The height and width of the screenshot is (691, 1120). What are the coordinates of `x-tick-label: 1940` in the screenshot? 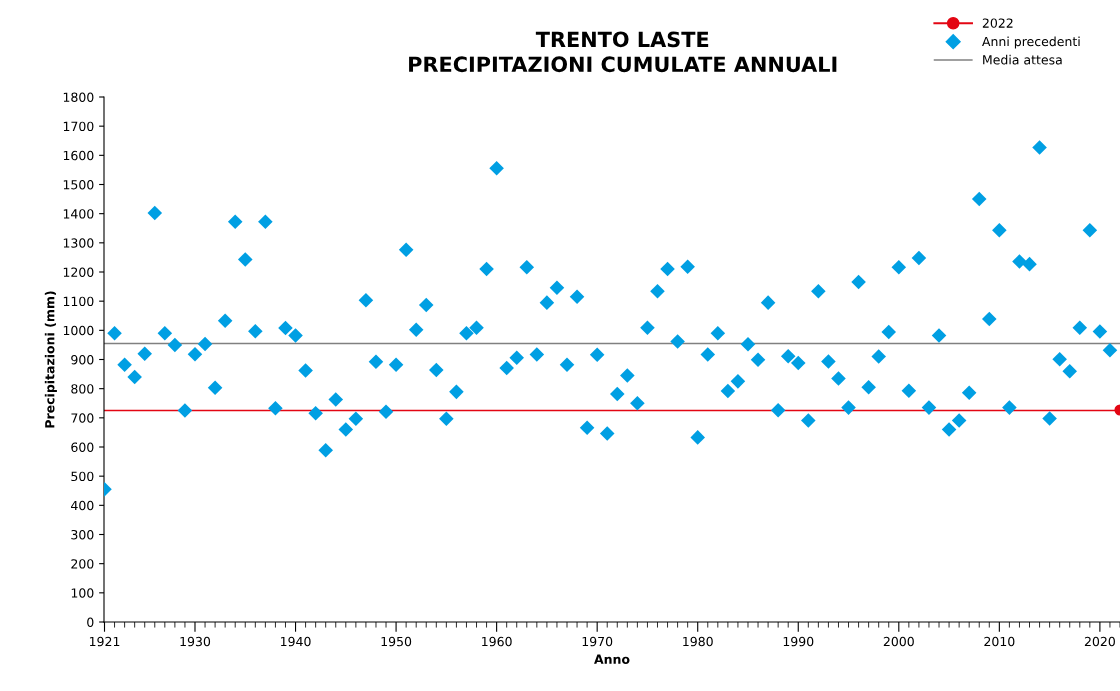 It's located at (296, 641).